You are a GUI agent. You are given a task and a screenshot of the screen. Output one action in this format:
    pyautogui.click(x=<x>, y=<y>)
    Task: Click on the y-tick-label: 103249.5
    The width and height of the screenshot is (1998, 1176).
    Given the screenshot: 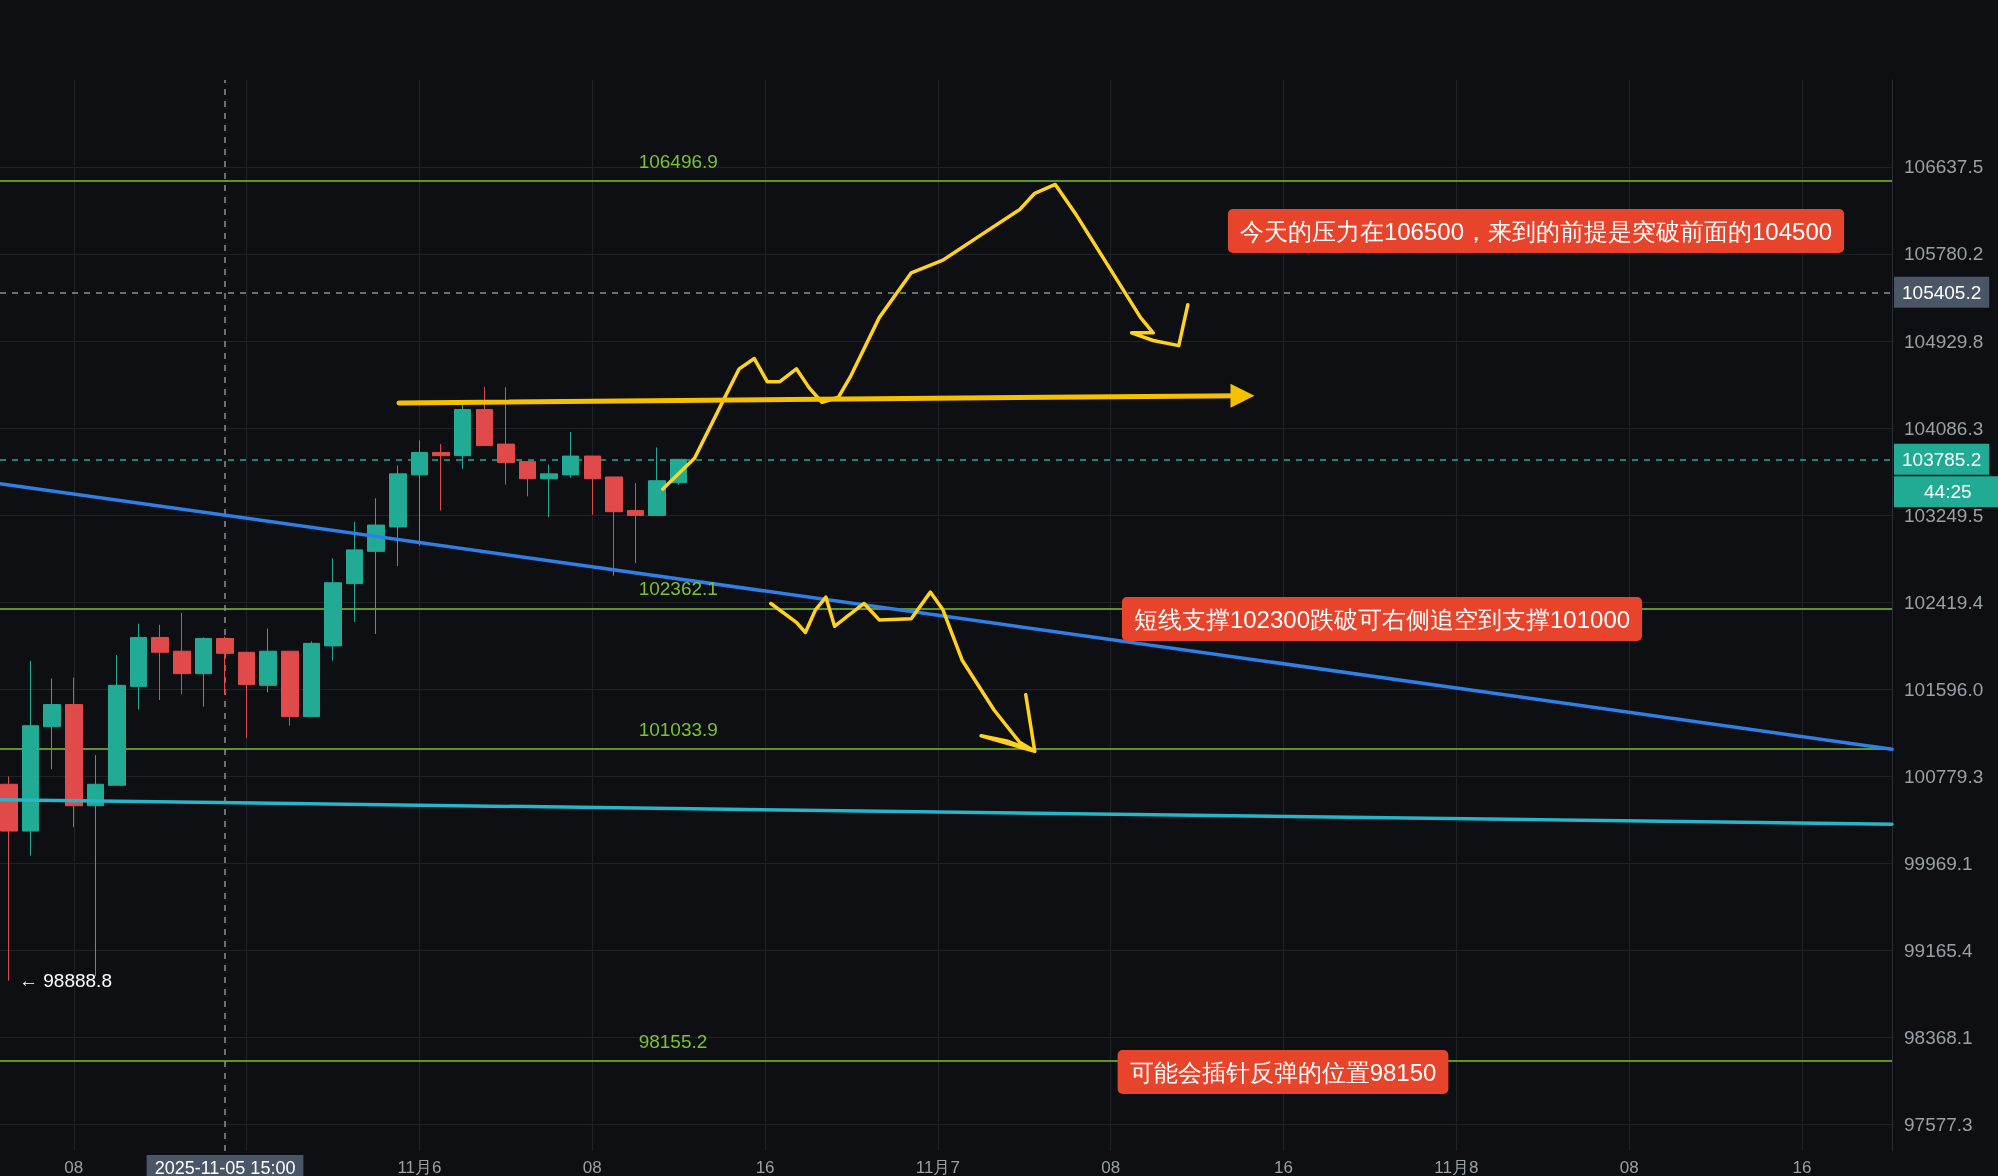 What is the action you would take?
    pyautogui.click(x=1944, y=515)
    